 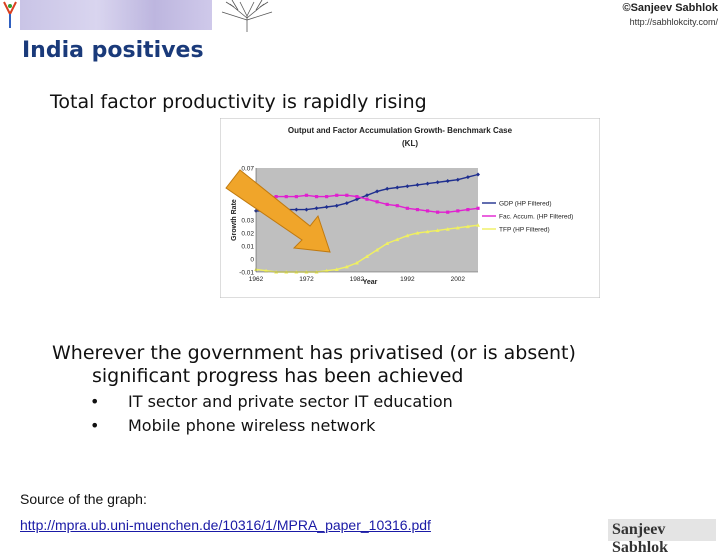 I want to click on banner-image, so click(x=116, y=15).